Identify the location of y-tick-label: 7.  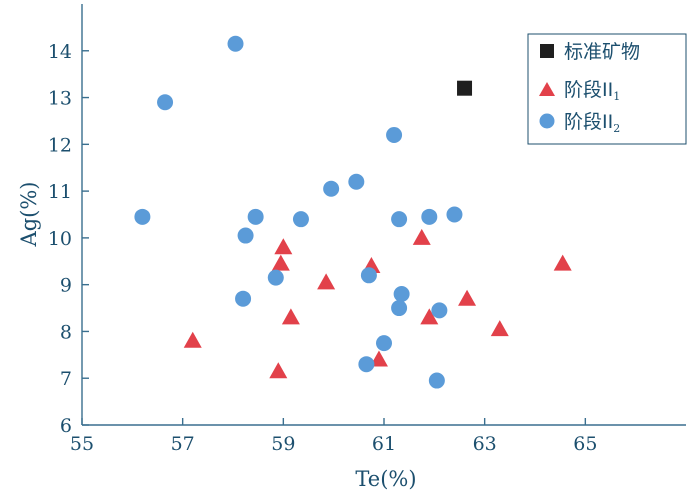
(66, 379).